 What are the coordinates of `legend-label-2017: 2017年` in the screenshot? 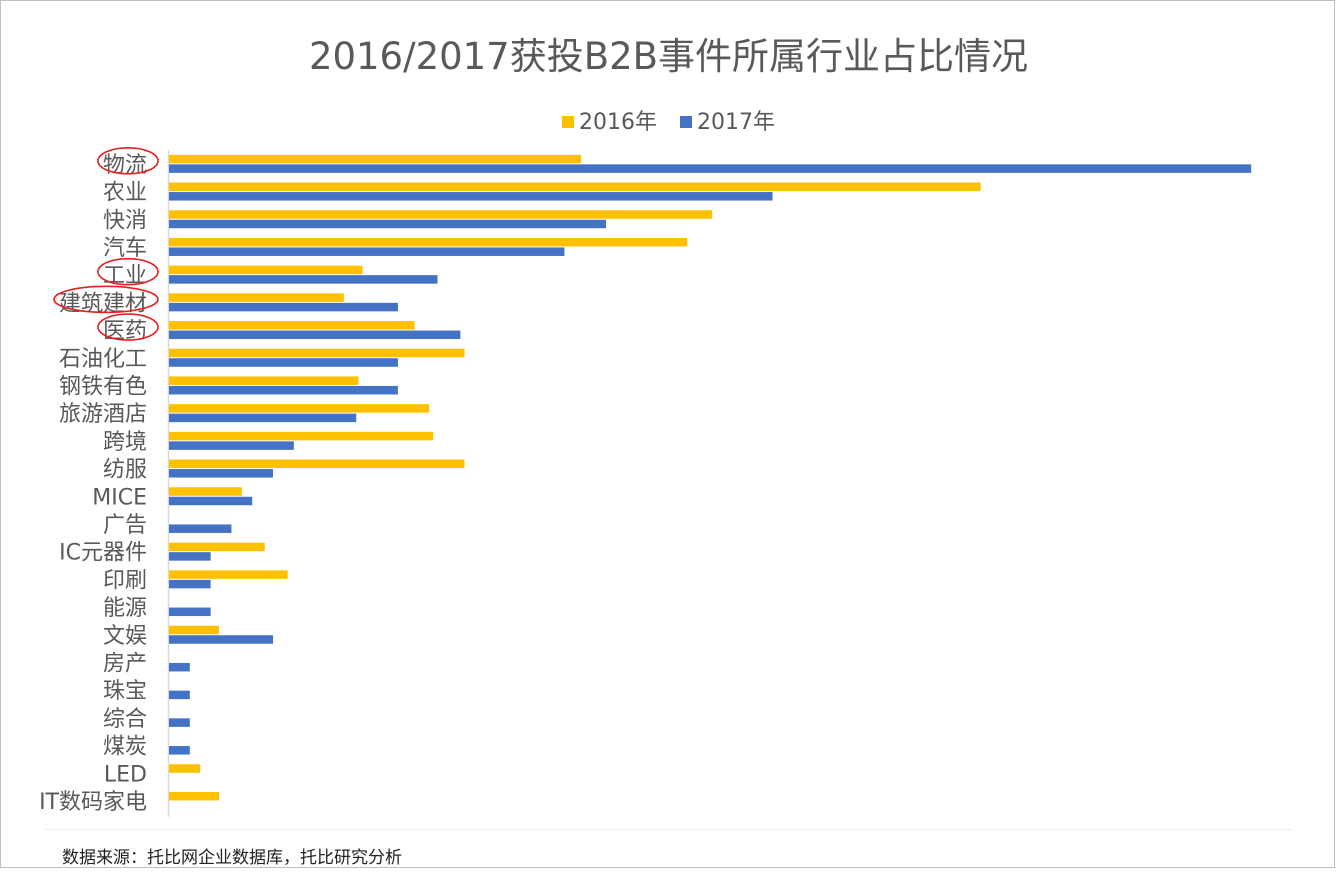 It's located at (736, 122).